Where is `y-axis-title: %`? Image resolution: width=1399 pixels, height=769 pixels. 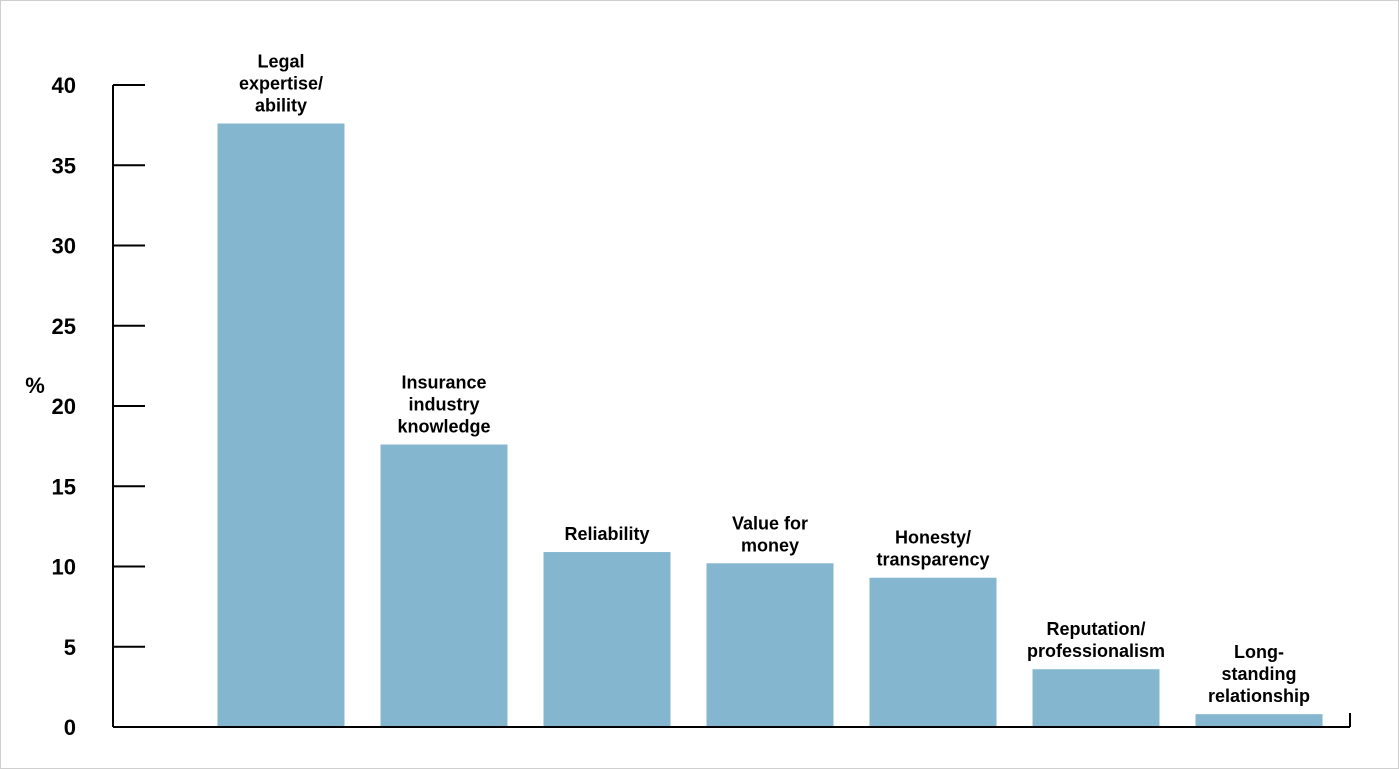
y-axis-title: % is located at coordinates (35, 385).